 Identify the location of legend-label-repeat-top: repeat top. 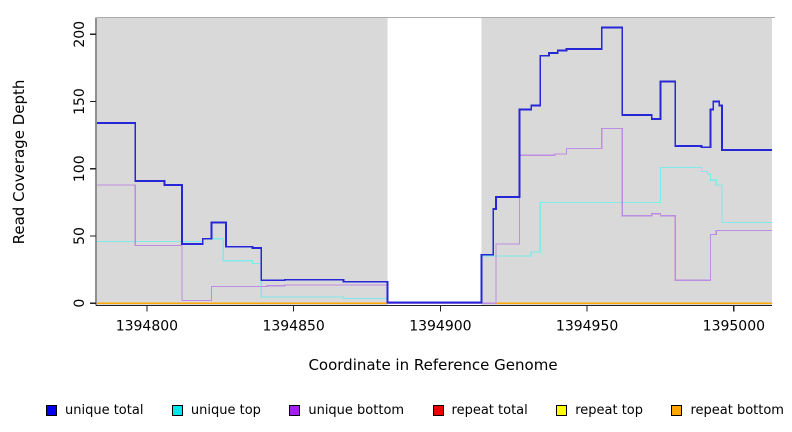
(609, 410).